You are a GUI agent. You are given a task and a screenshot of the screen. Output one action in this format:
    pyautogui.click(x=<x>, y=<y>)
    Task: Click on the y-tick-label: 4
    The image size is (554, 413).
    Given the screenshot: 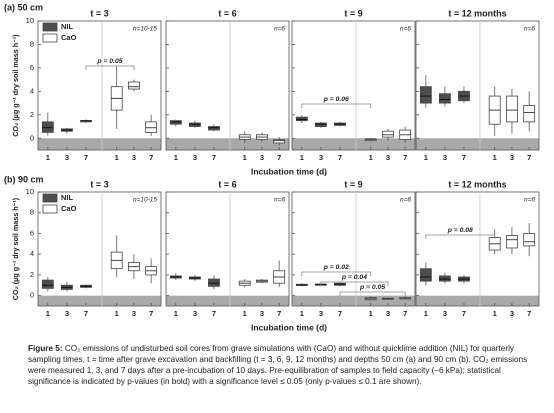 What is the action you would take?
    pyautogui.click(x=32, y=253)
    